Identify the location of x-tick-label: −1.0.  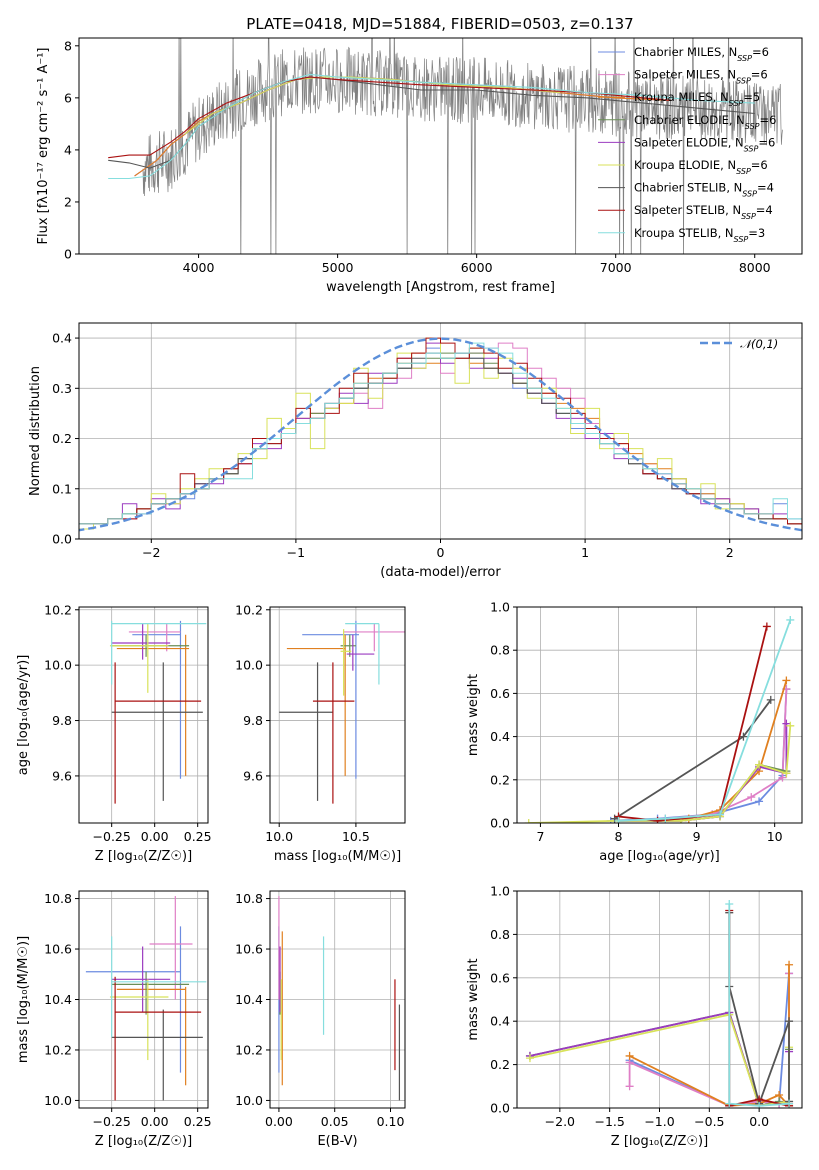
(659, 1121).